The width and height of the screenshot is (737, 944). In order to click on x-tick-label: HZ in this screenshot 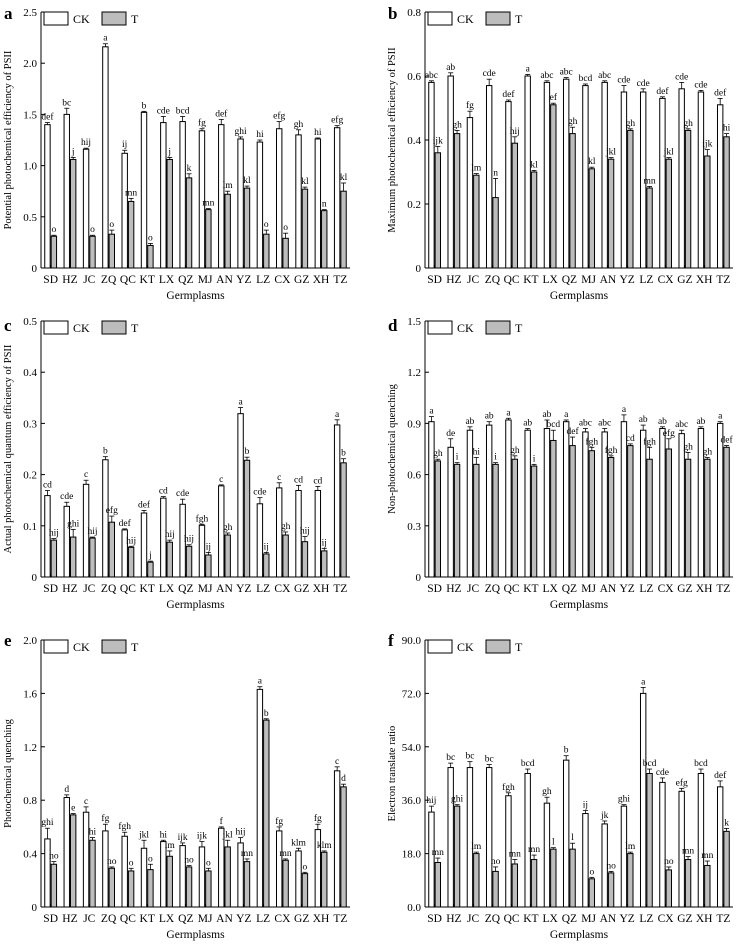, I will do `click(69, 589)`.